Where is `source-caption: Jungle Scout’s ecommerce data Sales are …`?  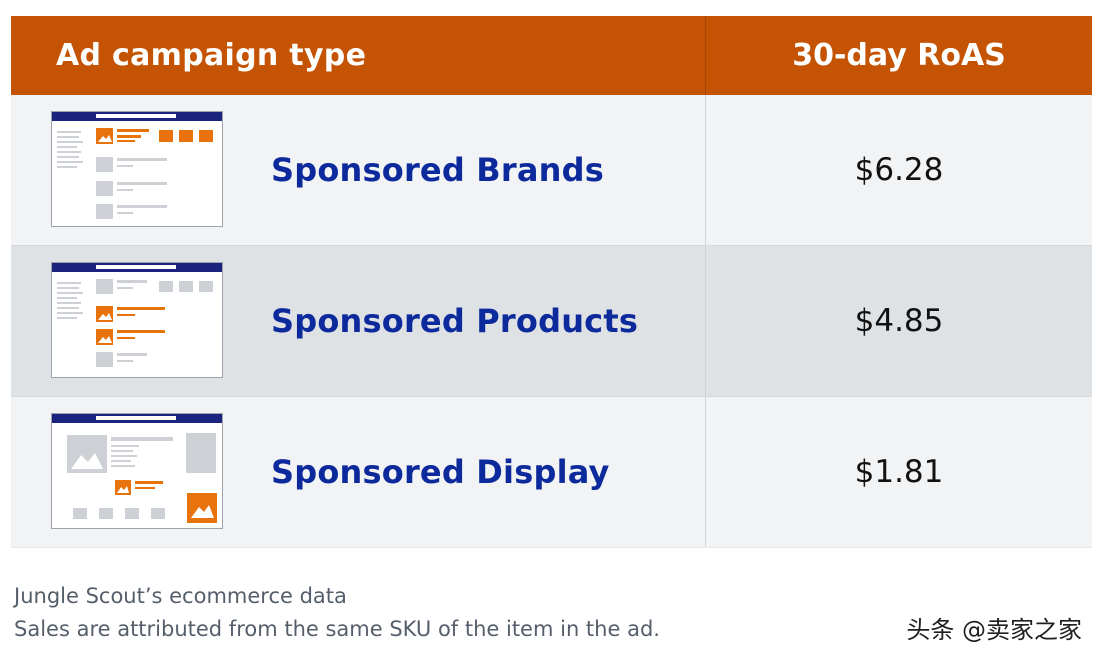
source-caption: Jungle Scout’s ecommerce data Sales are … is located at coordinates (337, 613).